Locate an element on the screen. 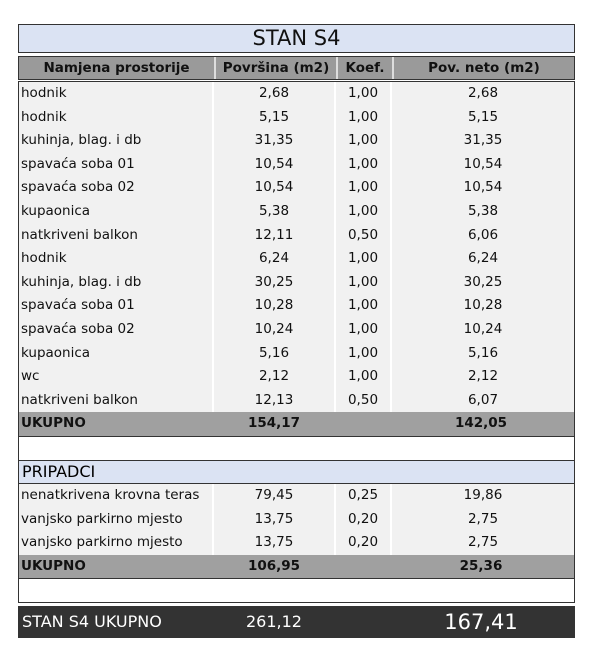 The width and height of the screenshot is (604, 654). table-row: kuhinja, blag. i db 30,25 1,00 30,25 is located at coordinates (296, 282).